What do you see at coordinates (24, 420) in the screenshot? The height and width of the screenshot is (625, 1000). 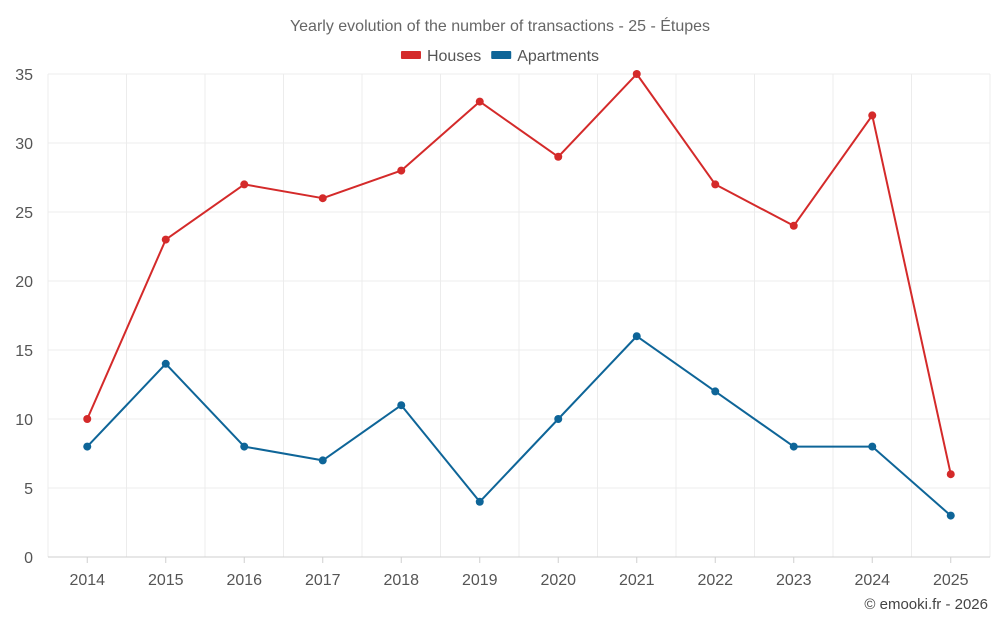 I see `y-tick-label: 10` at bounding box center [24, 420].